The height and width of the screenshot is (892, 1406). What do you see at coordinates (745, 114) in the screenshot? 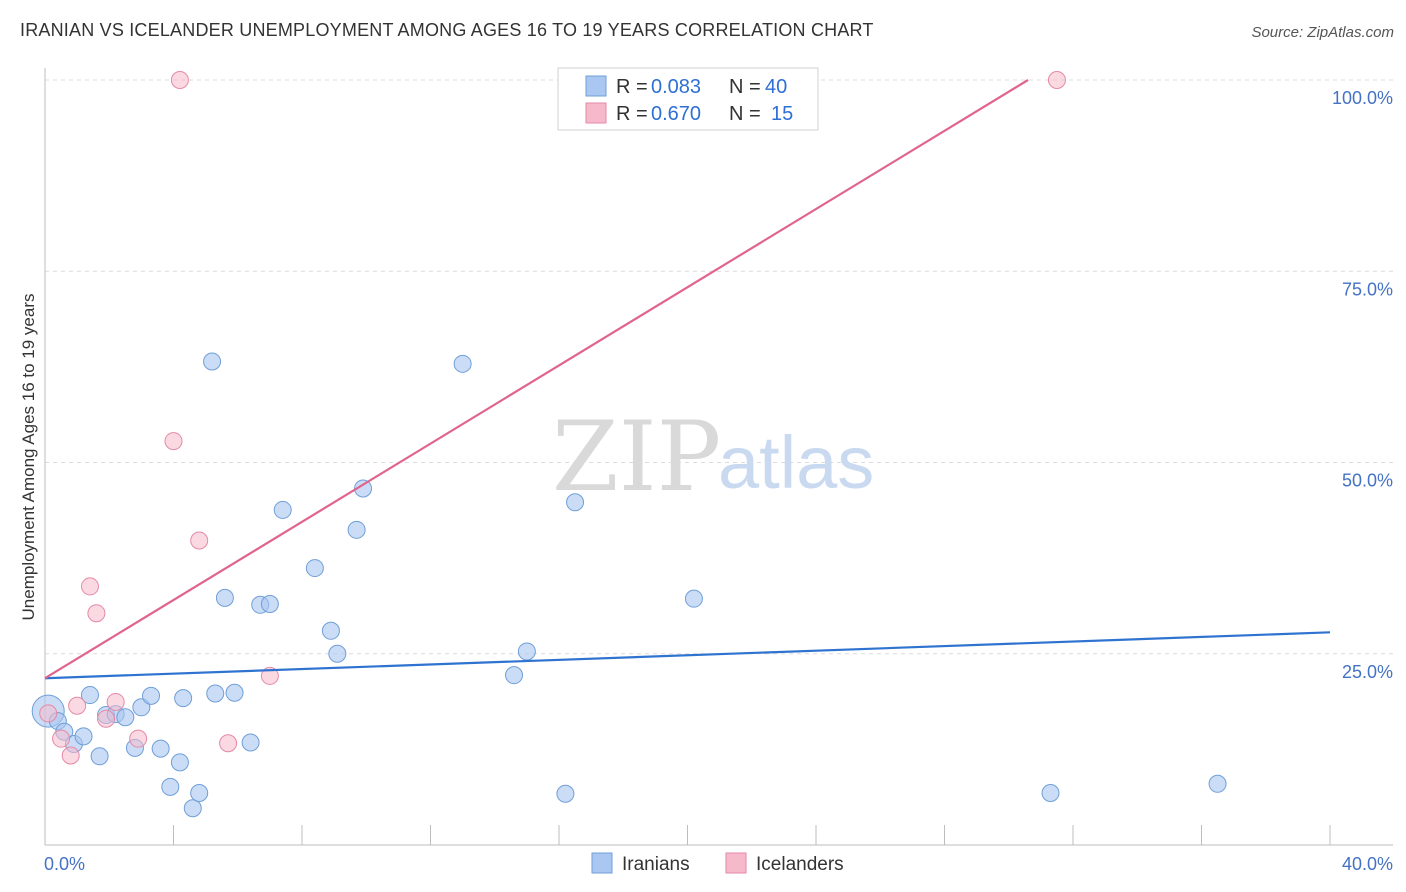
I see `legend-n-label-2: N =` at bounding box center [745, 114].